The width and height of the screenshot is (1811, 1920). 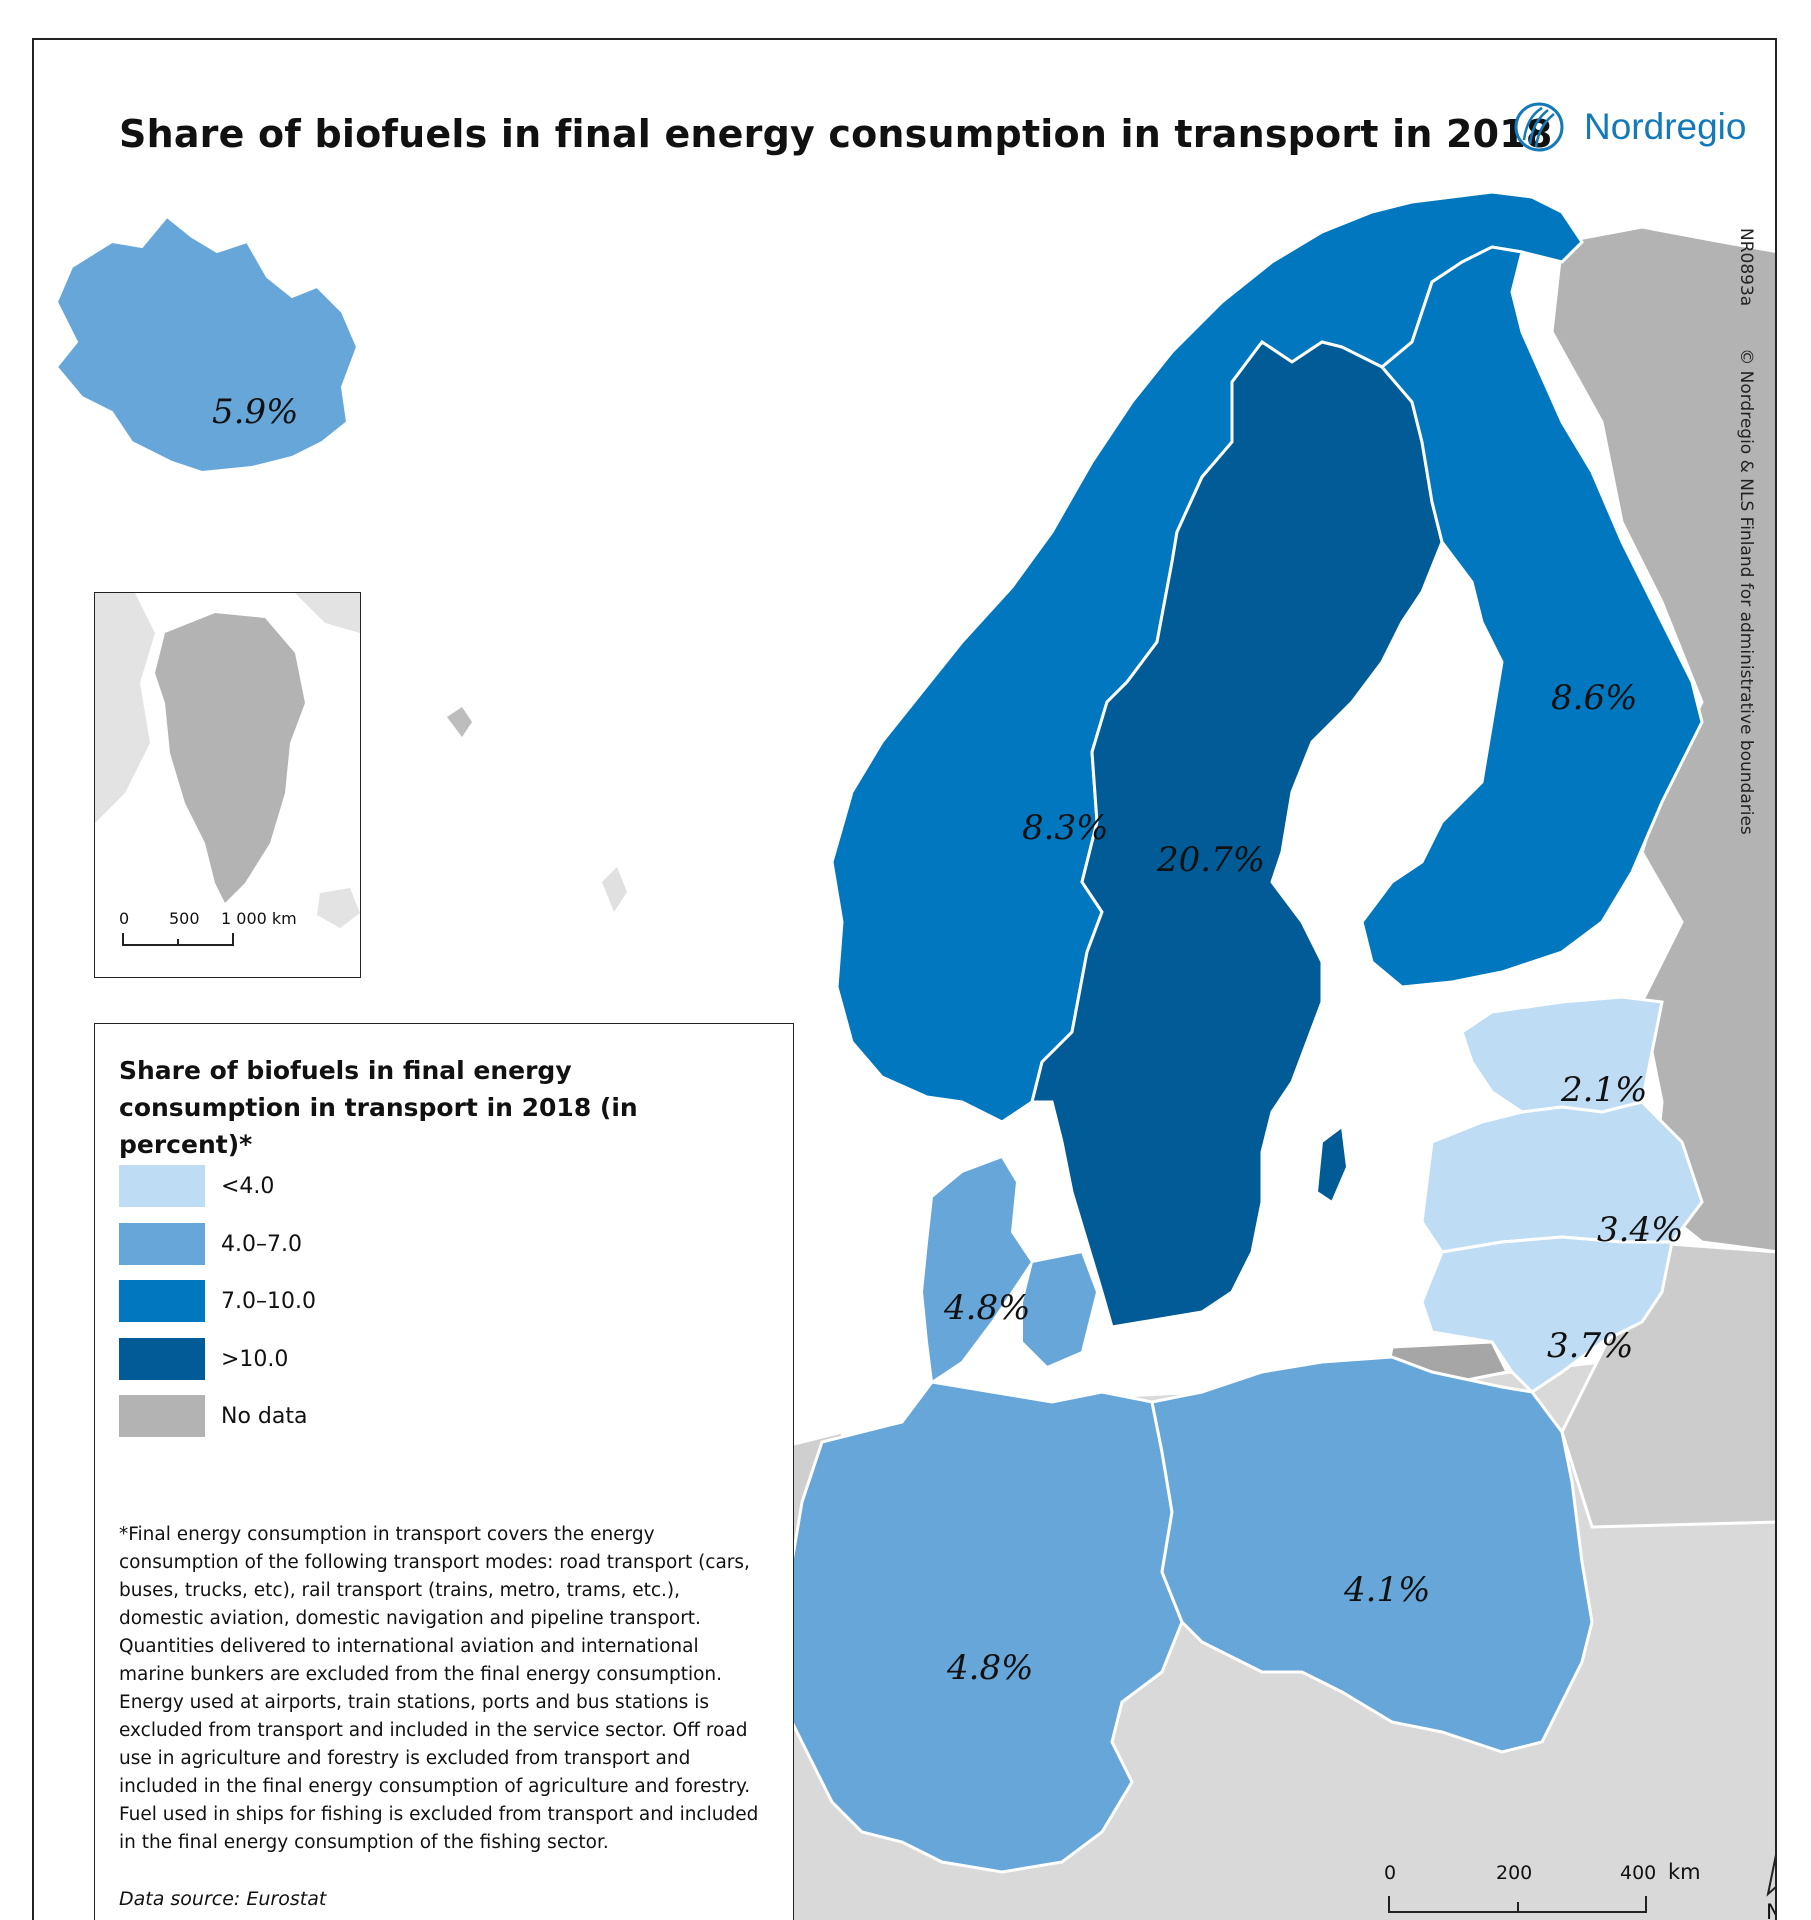 I want to click on inset-region-svalbard, so click(x=327, y=613).